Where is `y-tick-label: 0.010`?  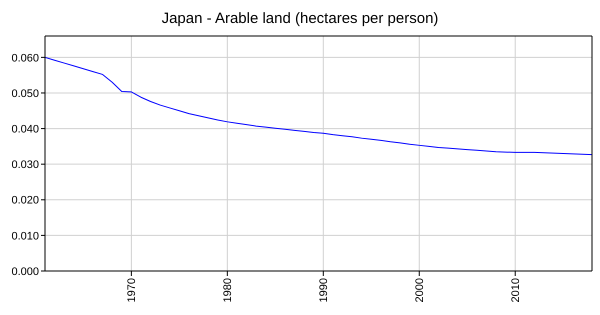
y-tick-label: 0.010 is located at coordinates (25, 236).